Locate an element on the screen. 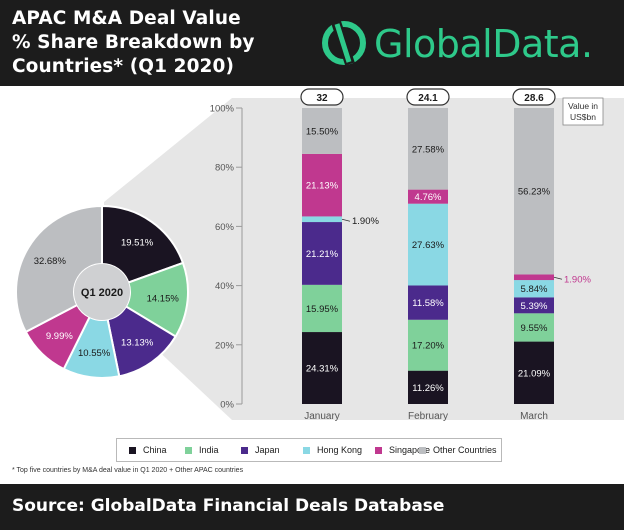  pie-label-japan: 13.13% is located at coordinates (137, 342).